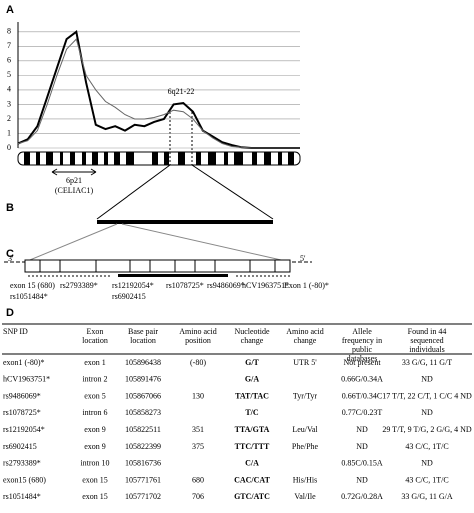 Image resolution: width=474 pixels, height=513 pixels. What do you see at coordinates (198, 362) in the screenshot?
I see `table-cell: (-80)` at bounding box center [198, 362].